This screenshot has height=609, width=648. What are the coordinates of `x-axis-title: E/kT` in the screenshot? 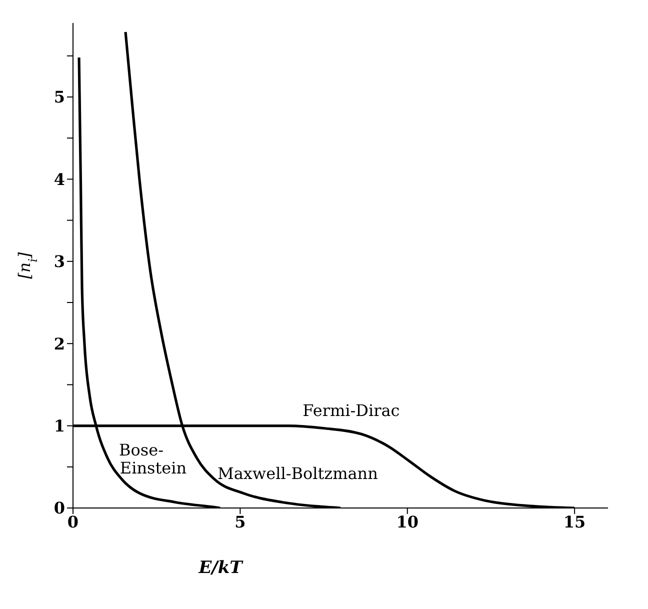 It's located at (221, 568).